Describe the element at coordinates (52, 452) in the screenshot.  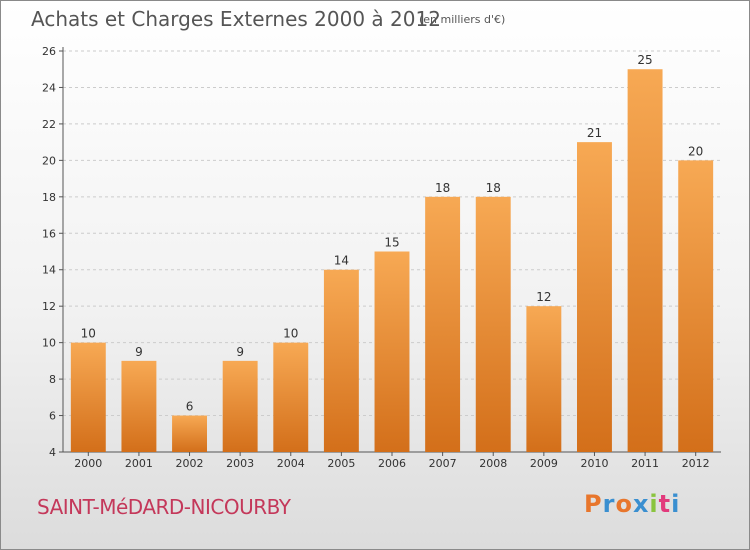
I see `y-tick-label: 4` at that location.